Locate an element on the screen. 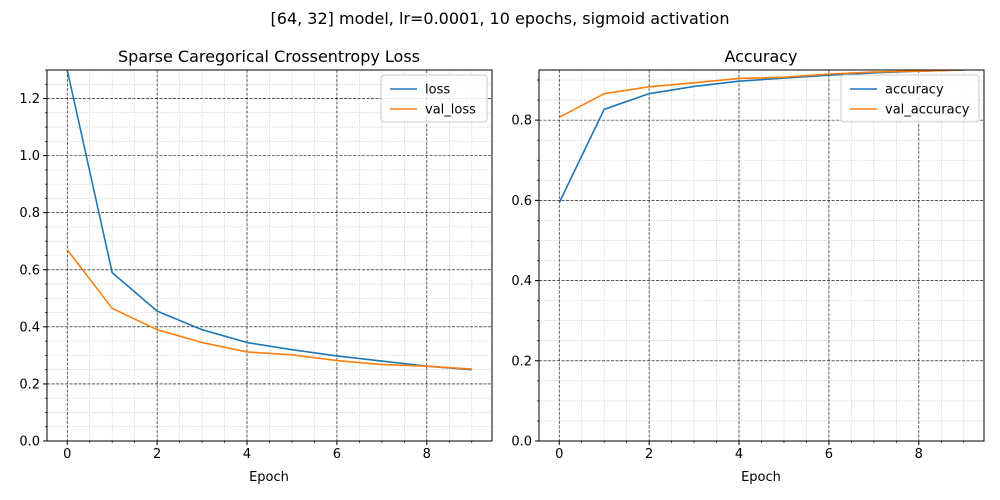  series-line-val_accuracy is located at coordinates (761, 94).